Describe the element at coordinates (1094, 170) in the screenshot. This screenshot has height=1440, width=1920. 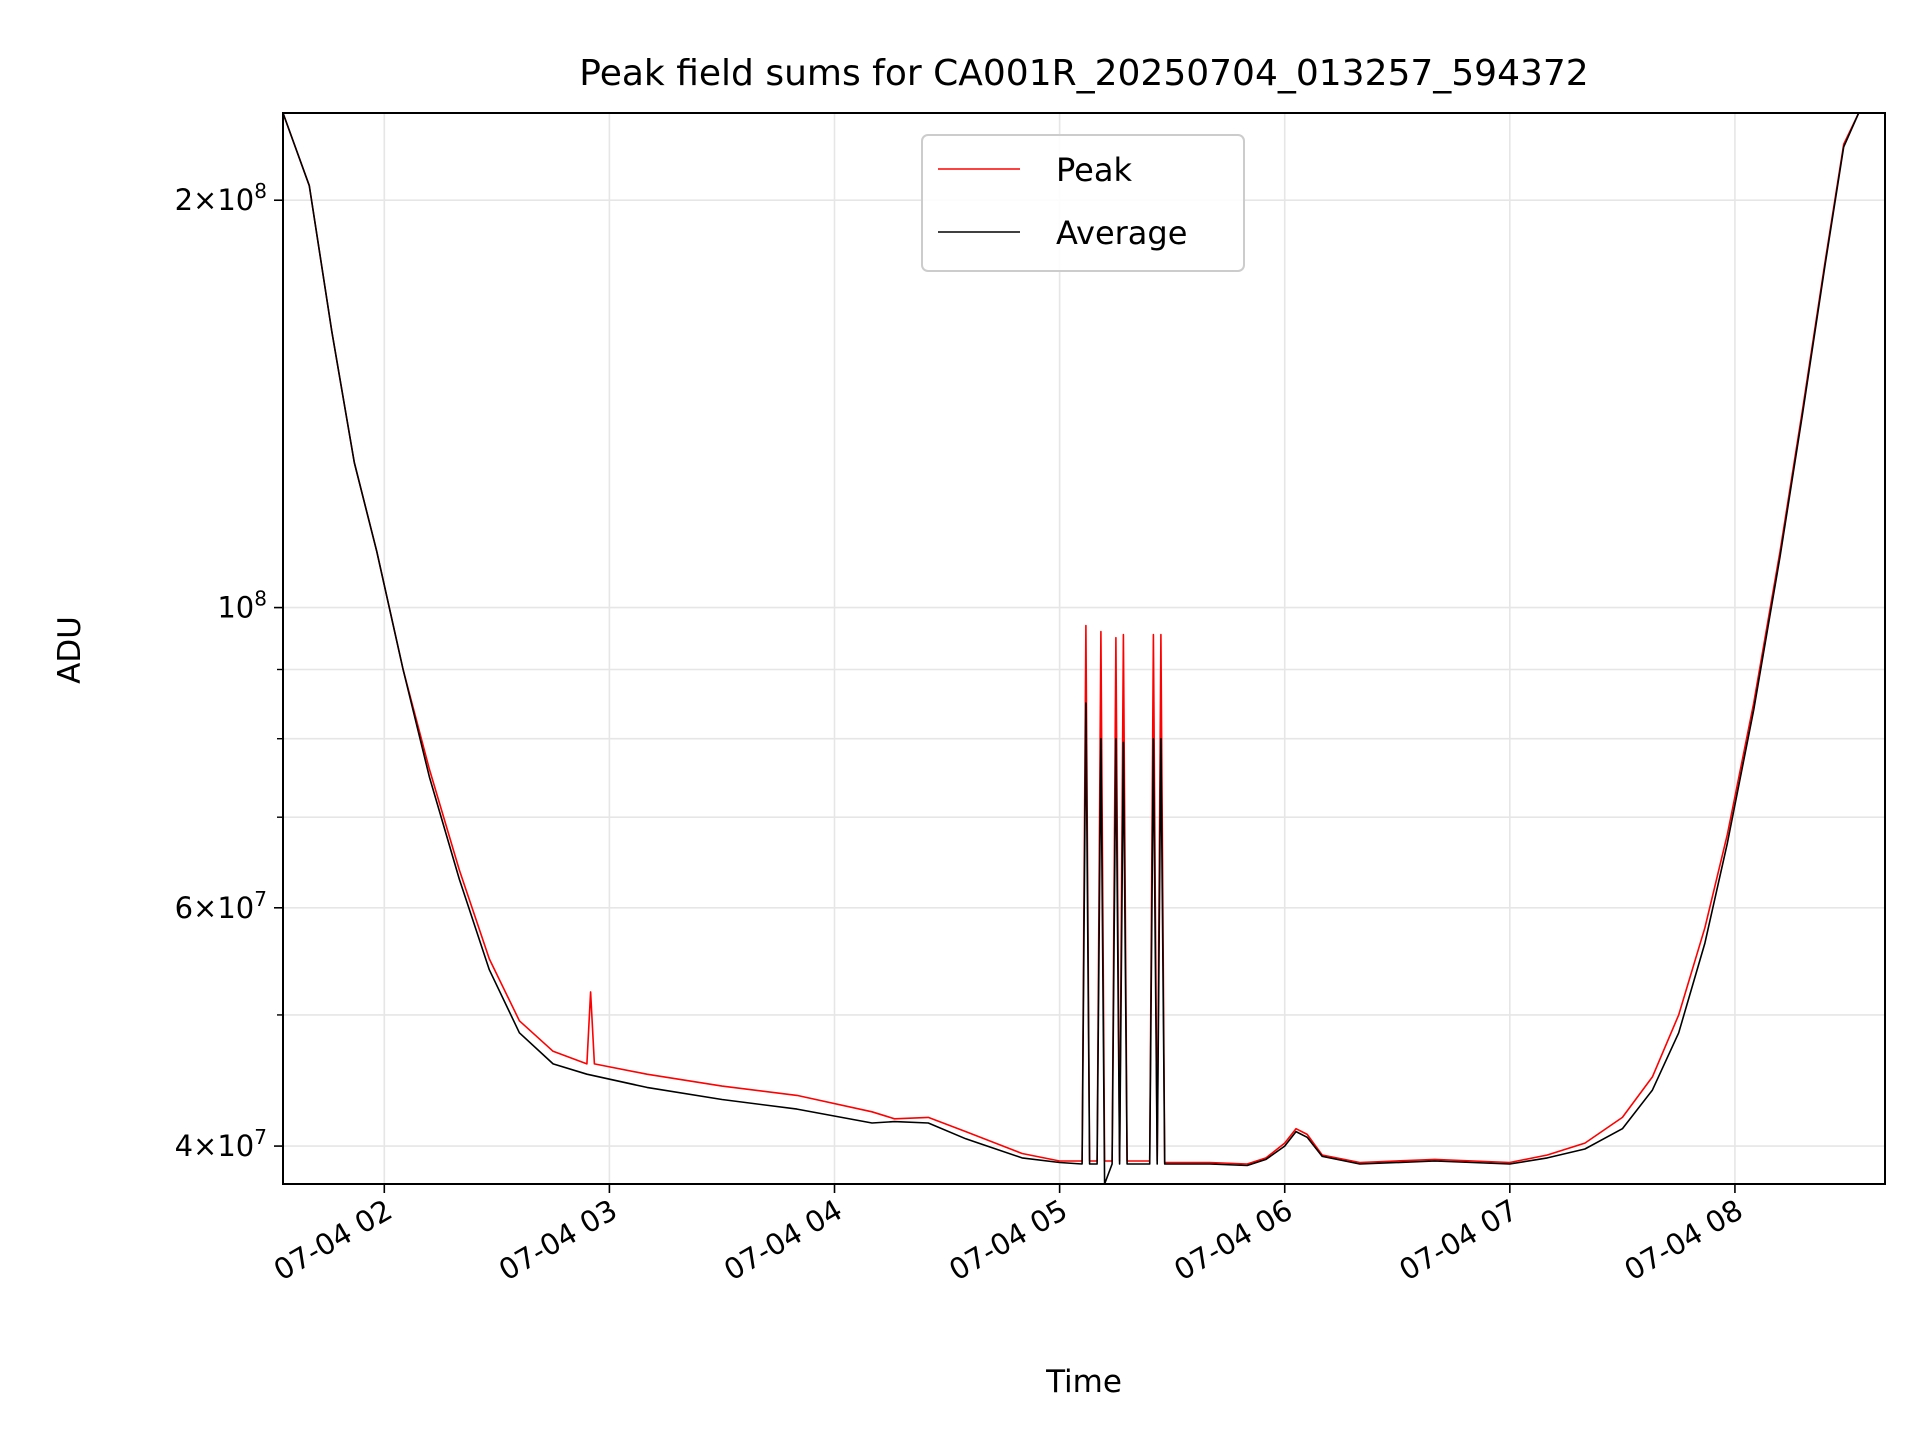
I see `legend-peak-label: Peak` at that location.